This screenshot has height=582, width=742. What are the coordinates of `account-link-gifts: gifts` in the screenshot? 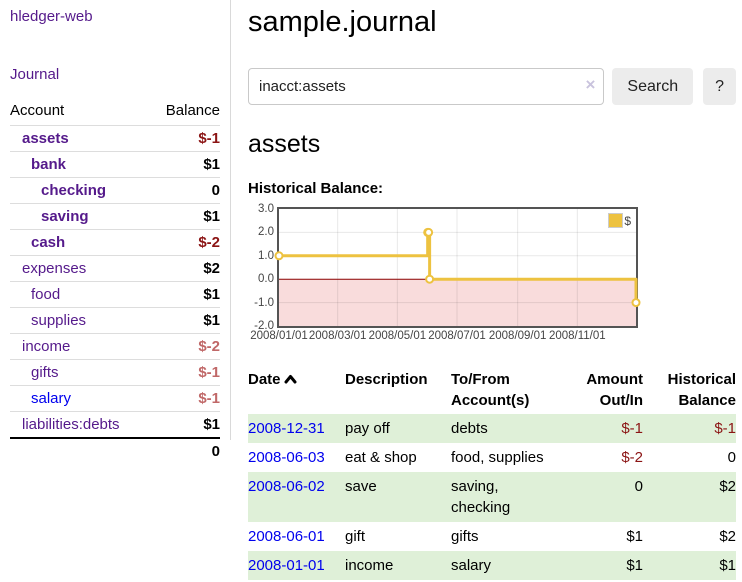 It's located at (45, 372).